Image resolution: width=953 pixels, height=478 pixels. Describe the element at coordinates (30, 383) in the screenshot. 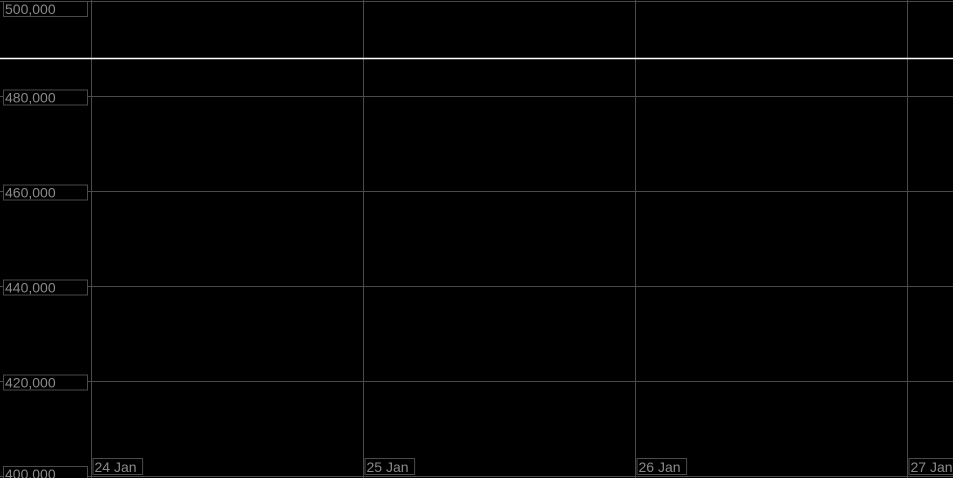

I see `y-tick-label: 420,000` at that location.